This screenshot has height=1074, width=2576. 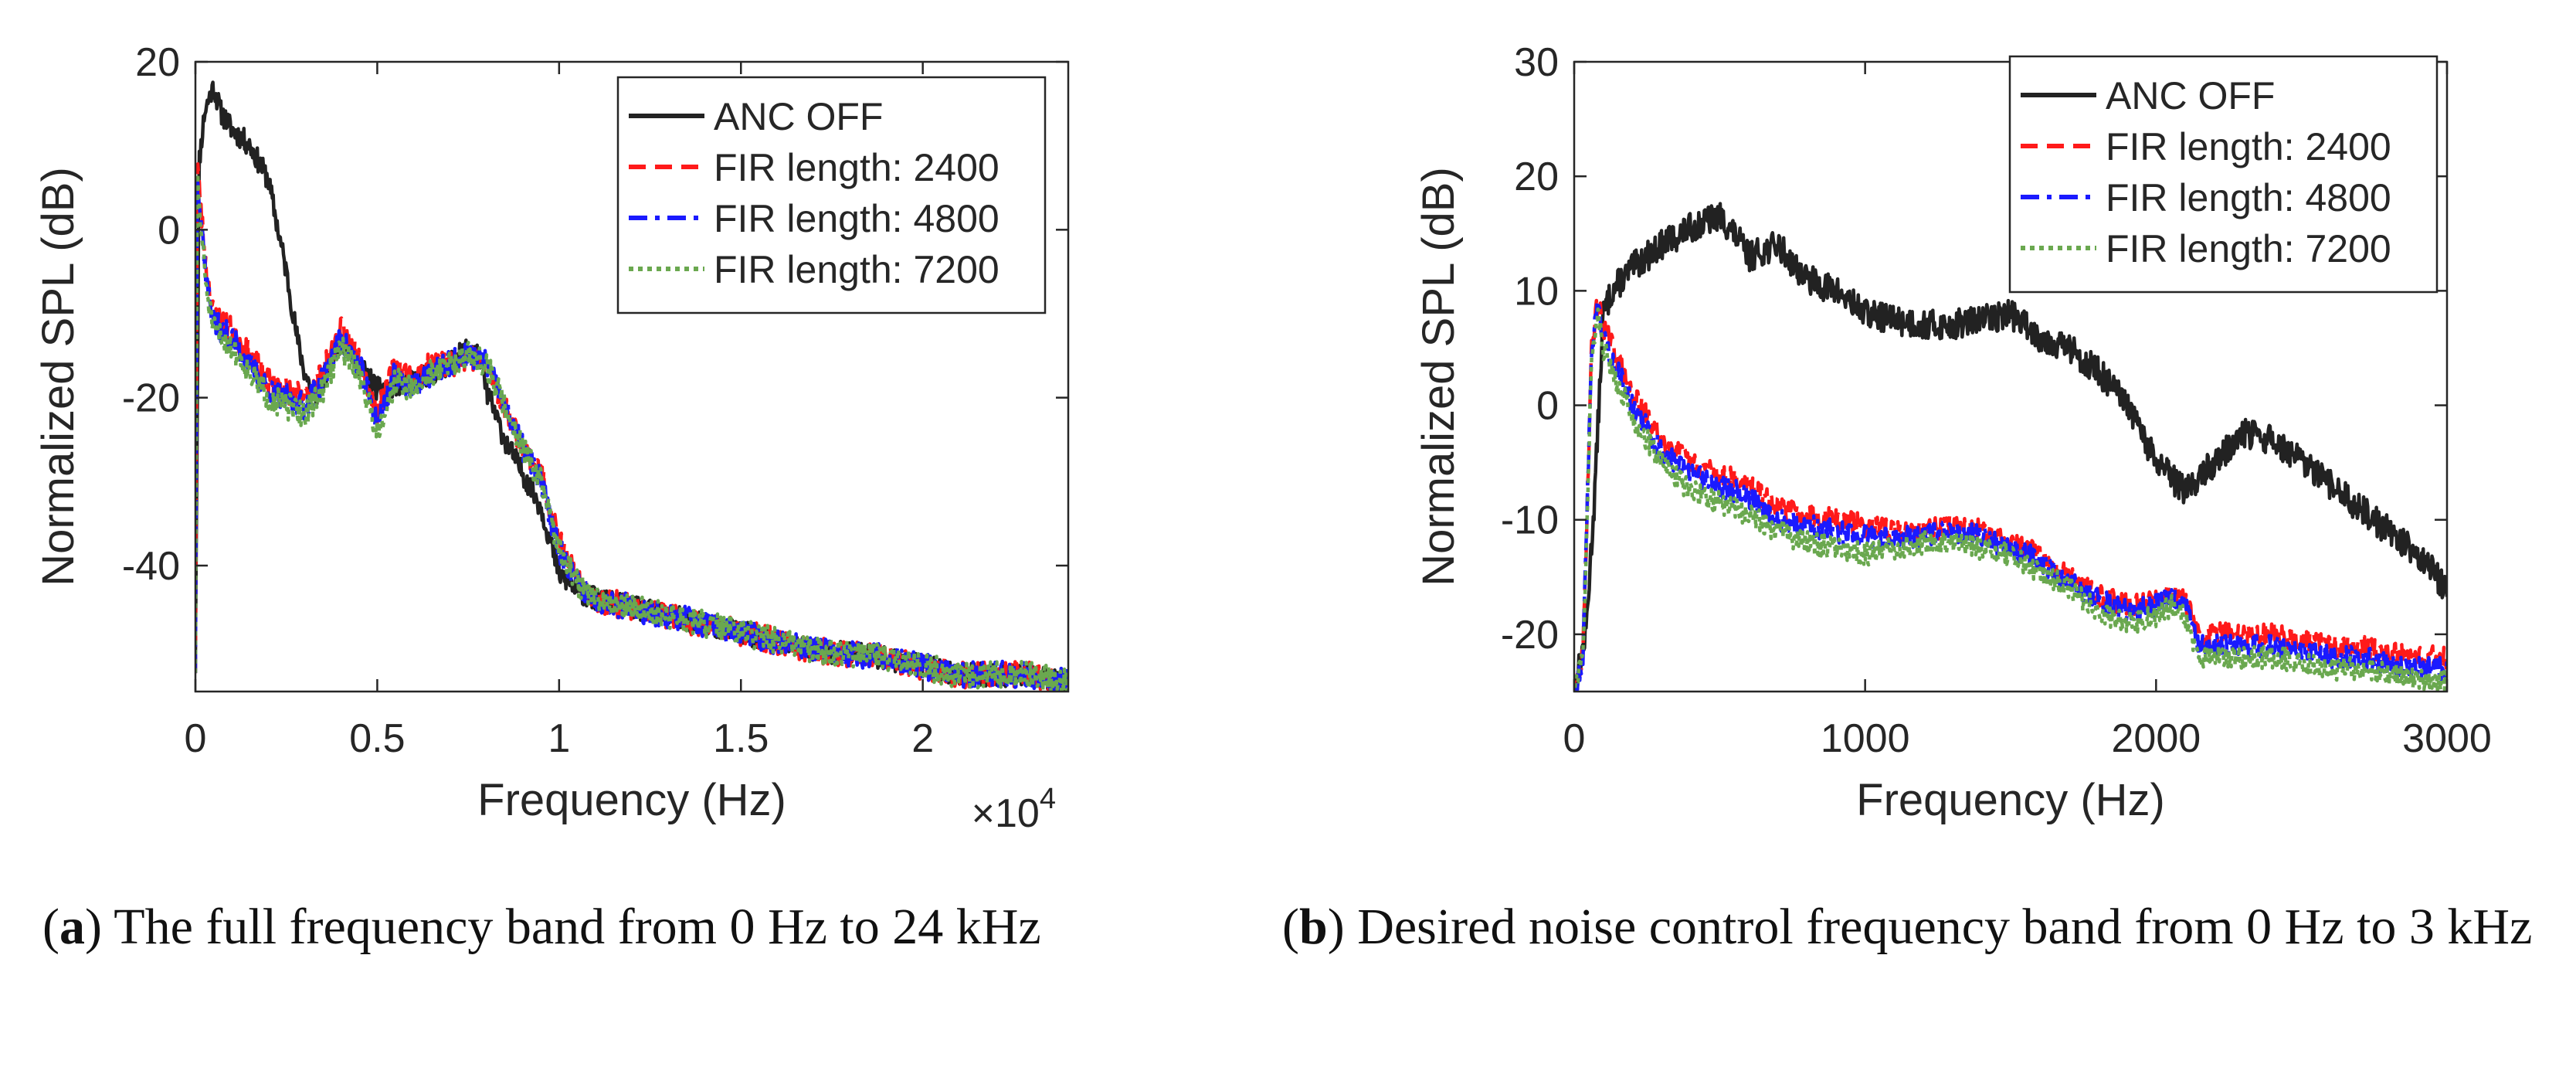 What do you see at coordinates (741, 738) in the screenshot?
I see `x-tick-label: 1.5` at bounding box center [741, 738].